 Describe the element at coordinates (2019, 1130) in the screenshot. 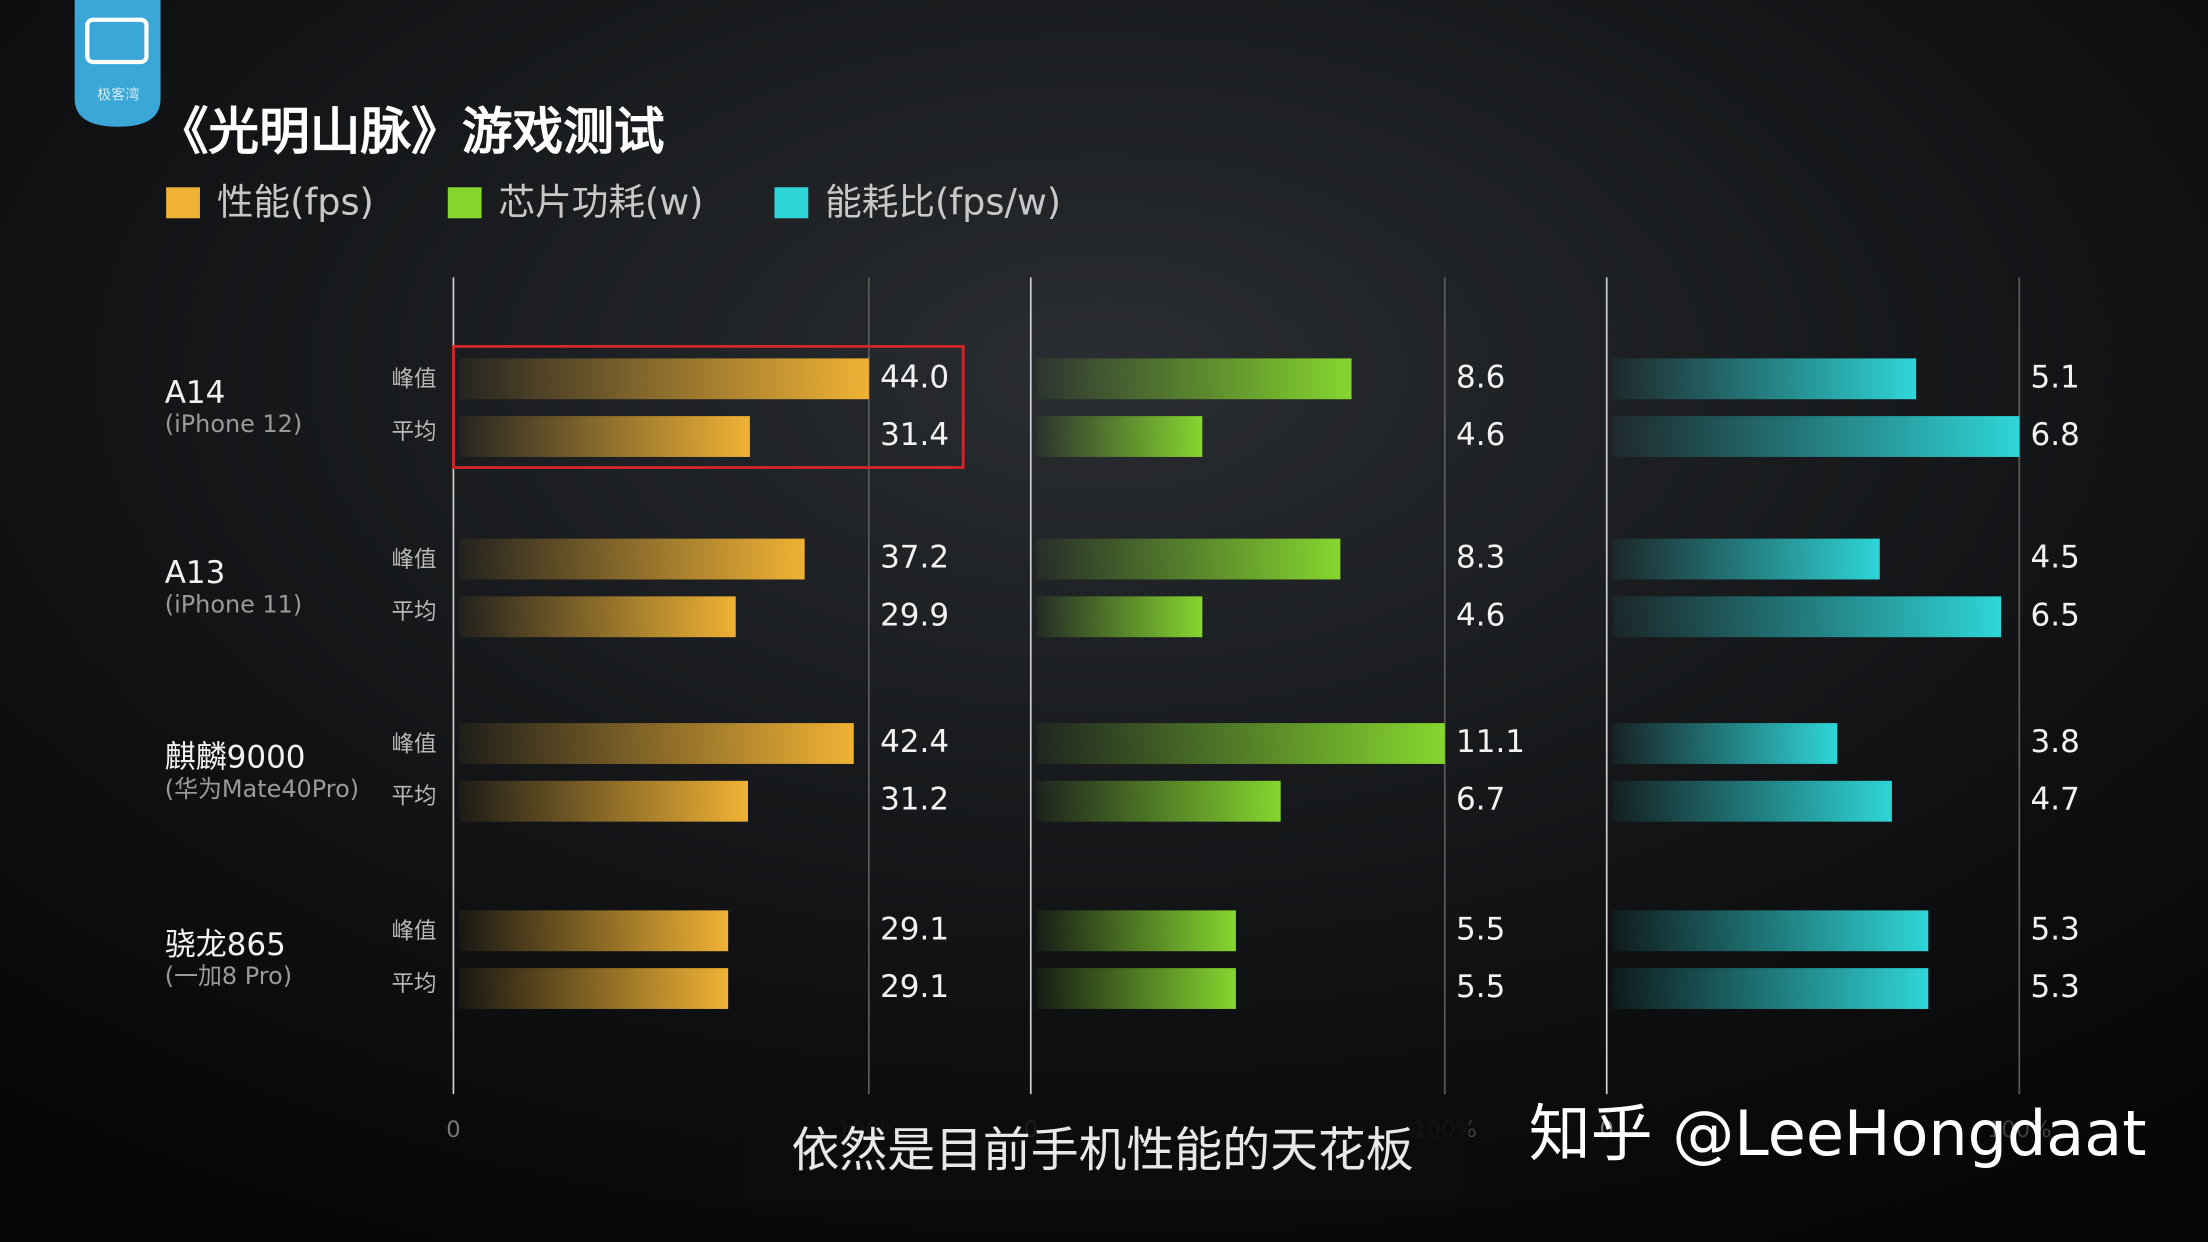

I see `x-tick-label: 100%` at that location.